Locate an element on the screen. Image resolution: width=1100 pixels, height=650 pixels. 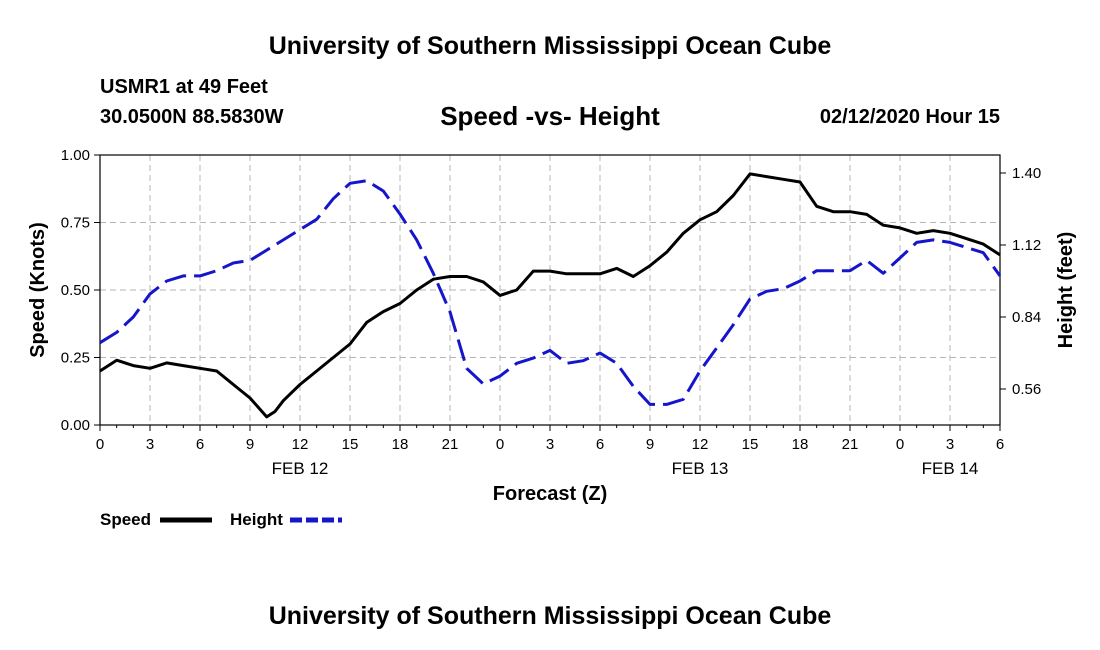
day-labels: FEB 12 FEB 13 FEB 14 is located at coordinates (625, 468).